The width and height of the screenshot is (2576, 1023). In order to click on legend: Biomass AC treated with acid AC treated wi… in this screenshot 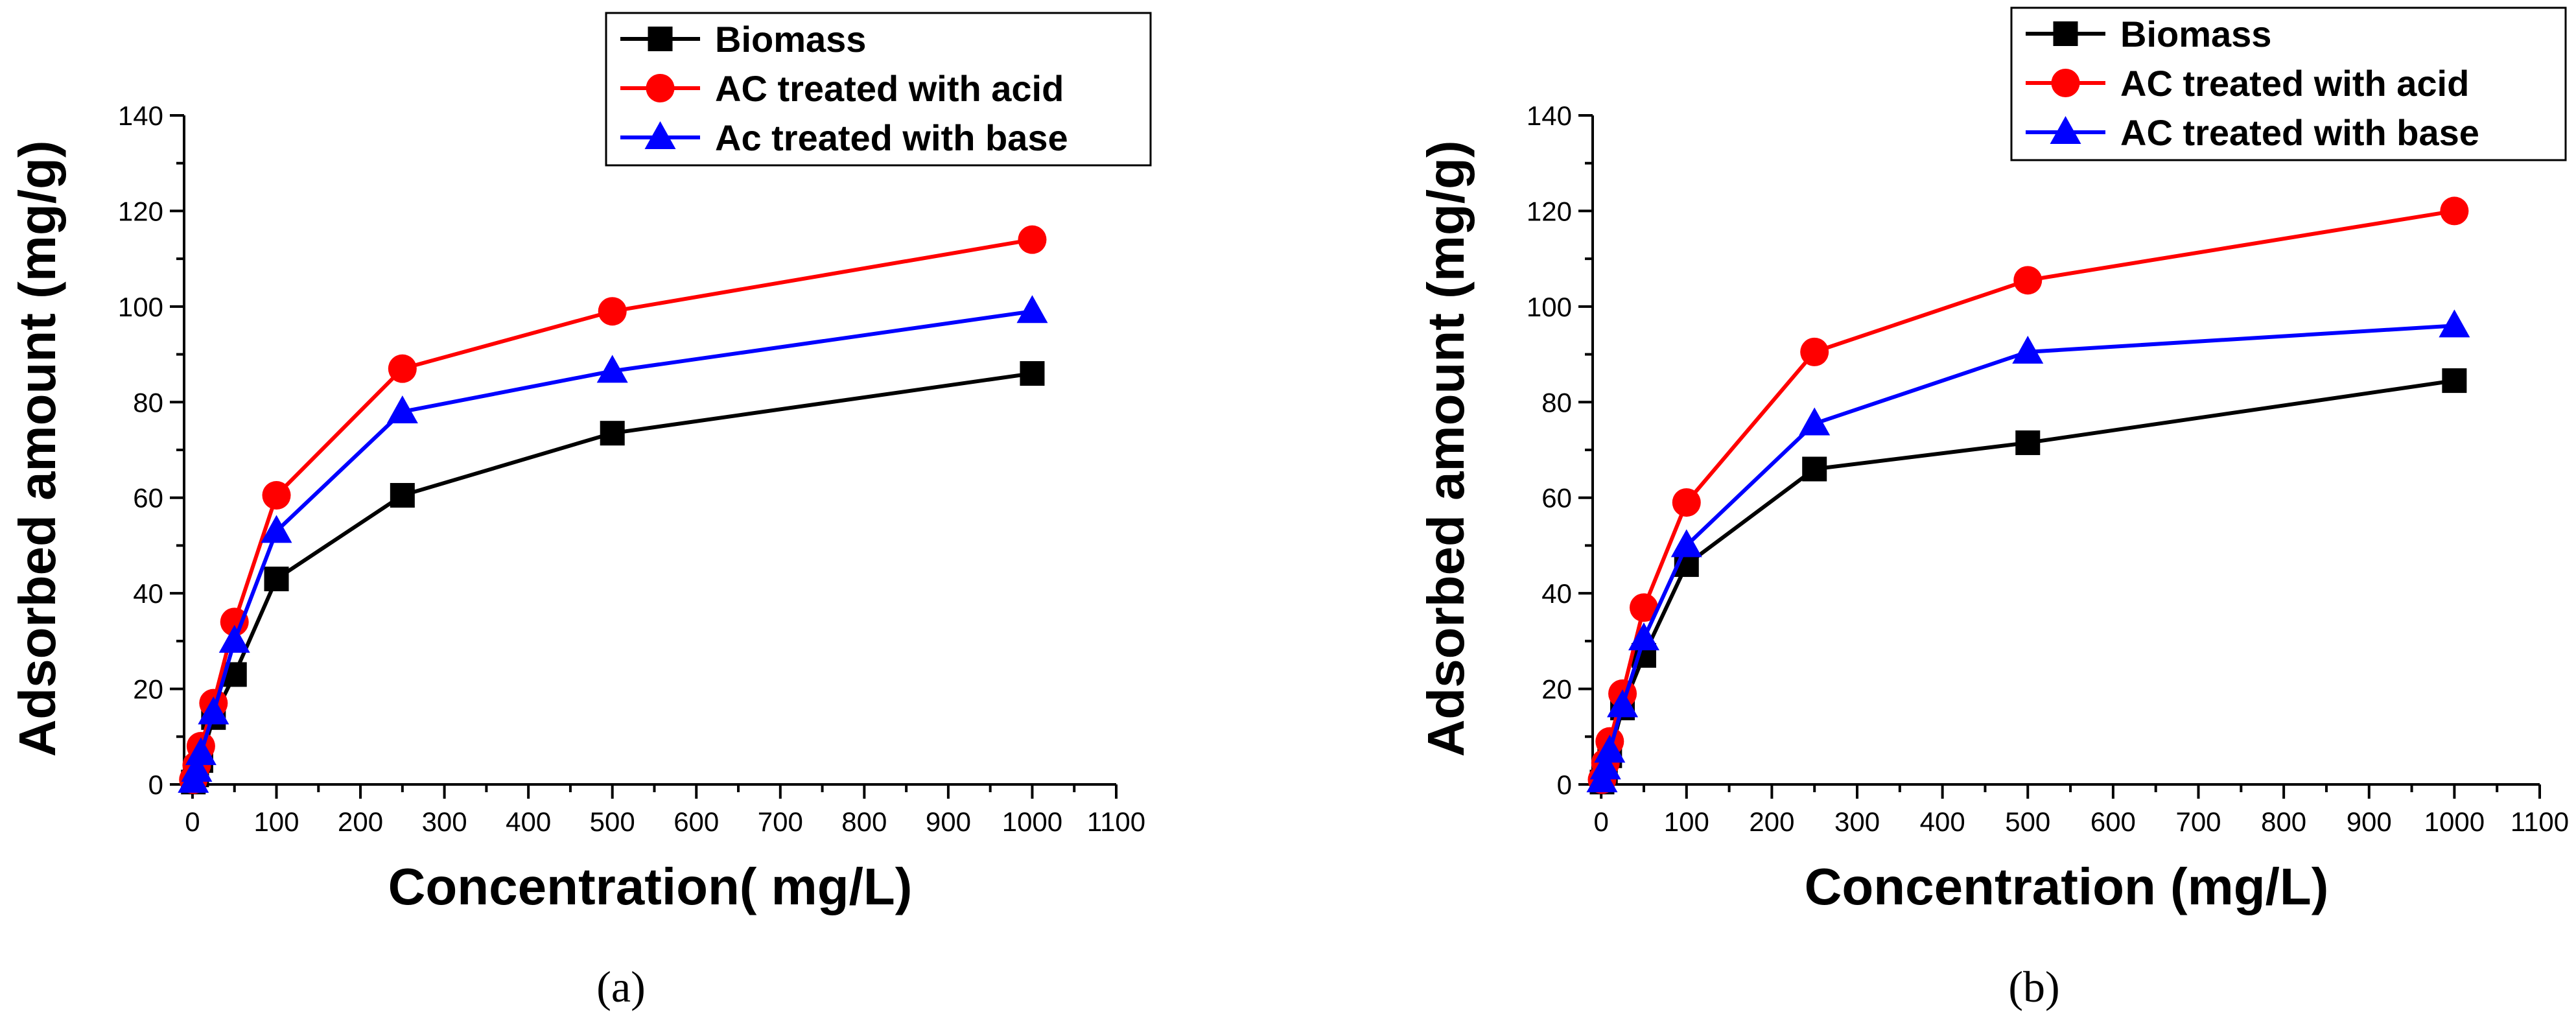, I will do `click(2288, 84)`.